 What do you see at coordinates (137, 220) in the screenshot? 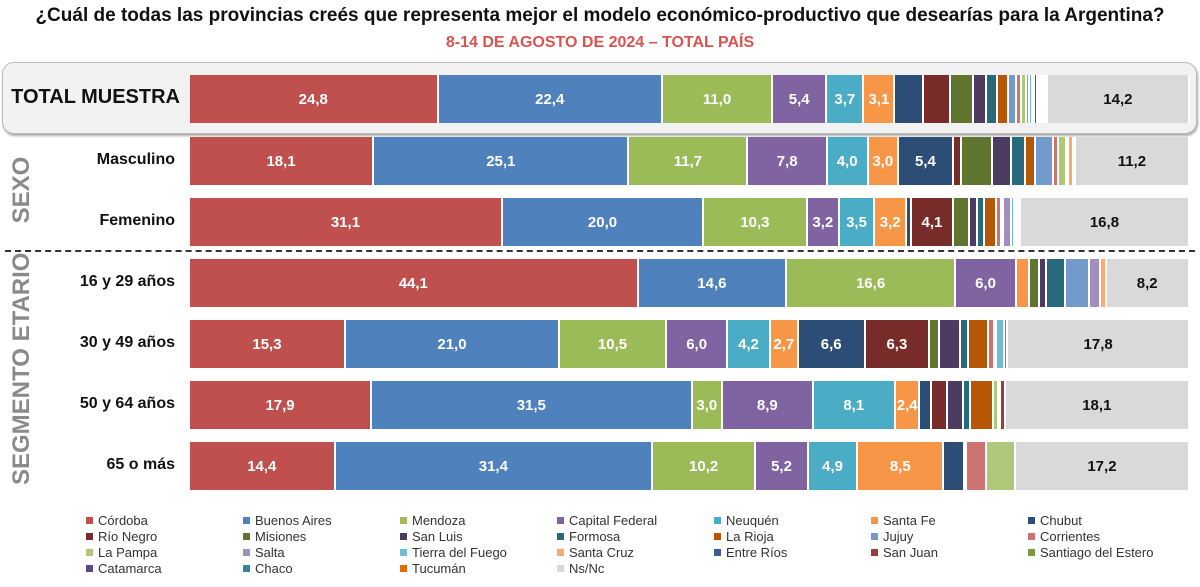
I see `row-label: Femenino` at bounding box center [137, 220].